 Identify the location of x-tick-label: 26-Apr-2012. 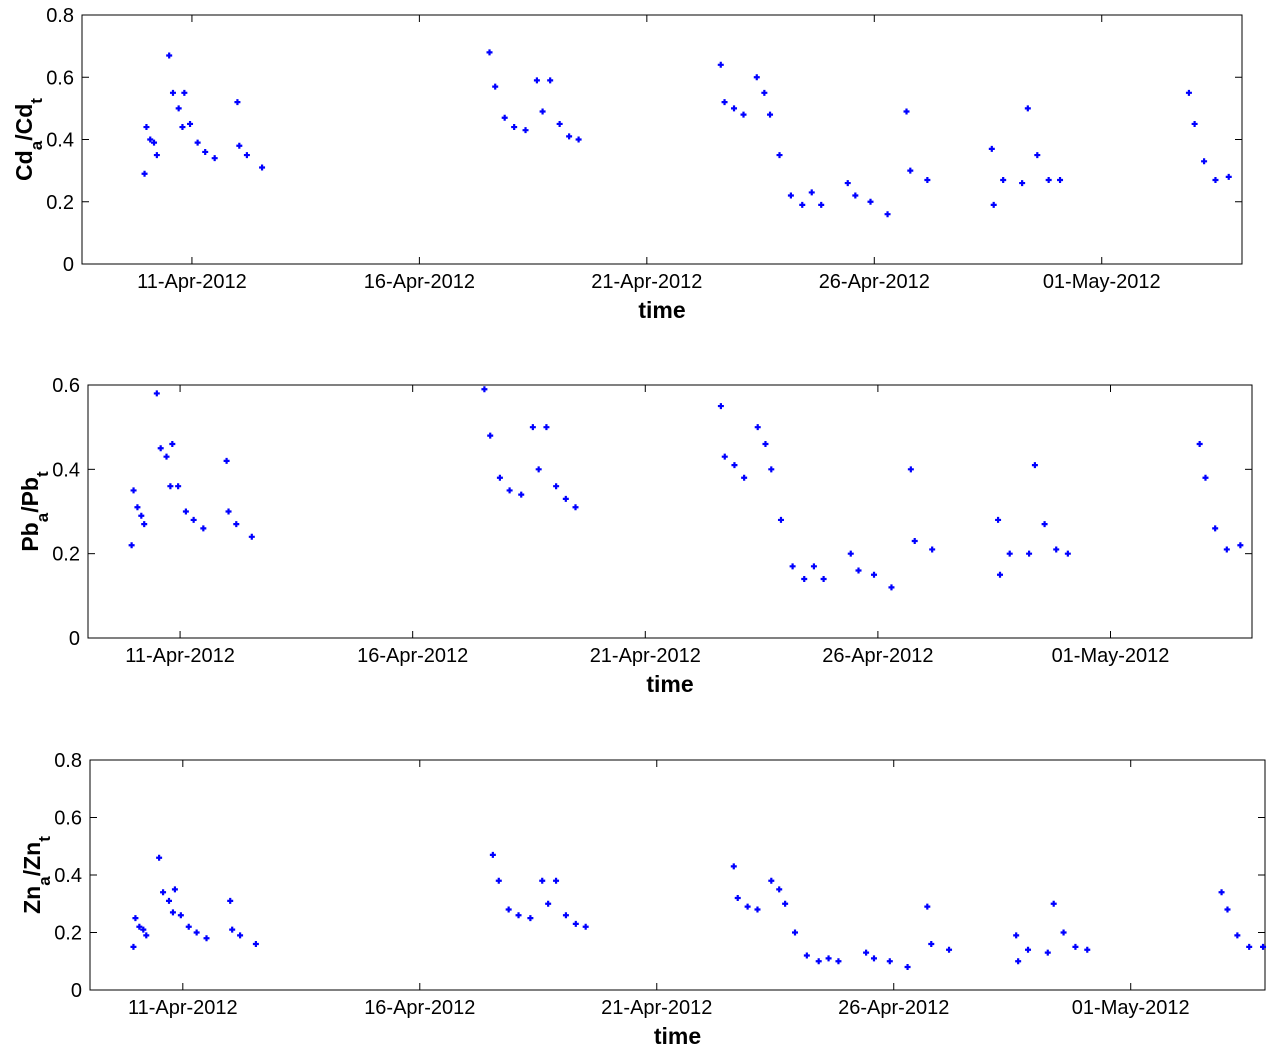
(893, 1008).